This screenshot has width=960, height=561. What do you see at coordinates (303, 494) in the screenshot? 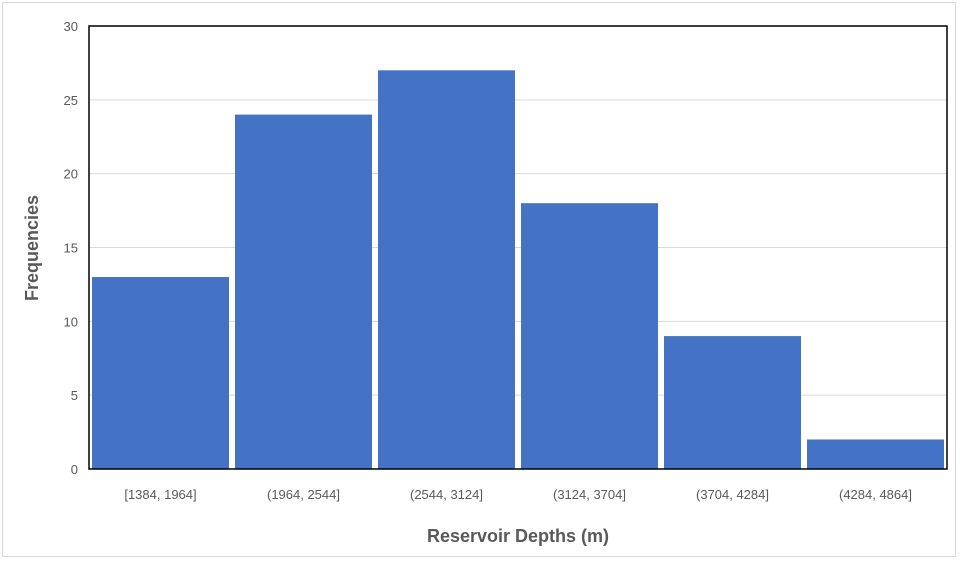
I see `x-tick-label: (1964, 2544]` at bounding box center [303, 494].